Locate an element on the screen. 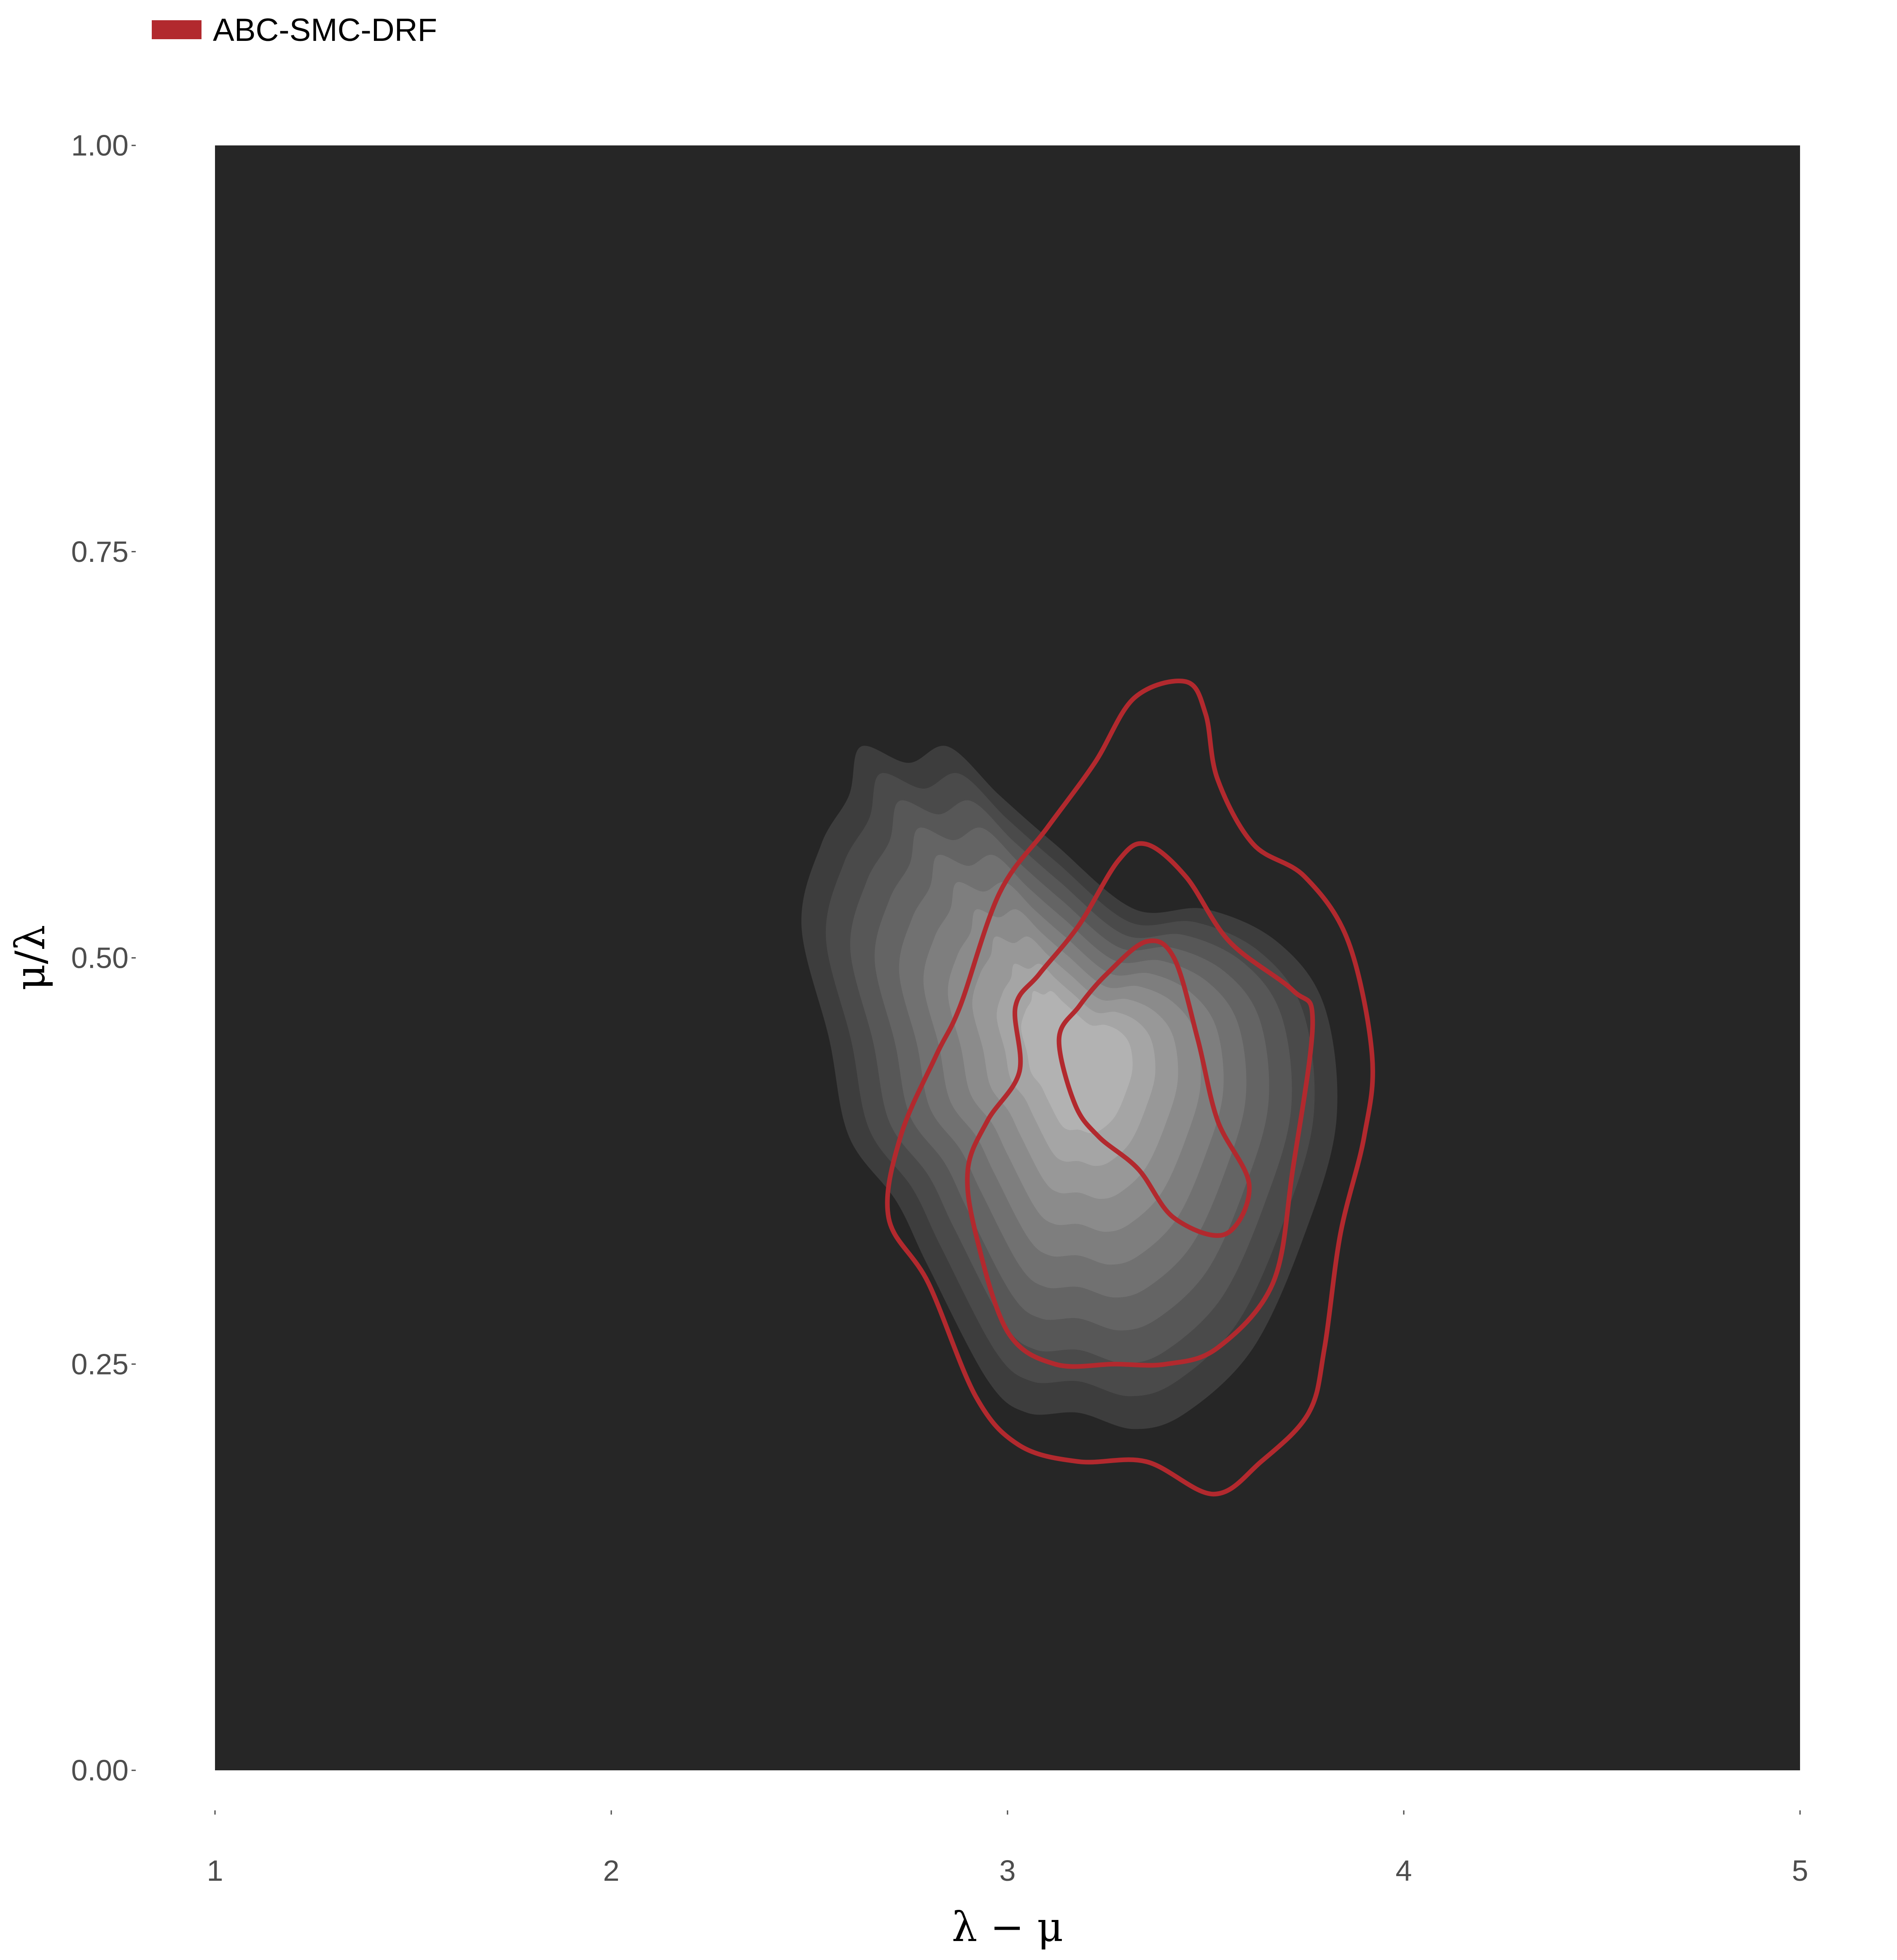 The height and width of the screenshot is (1960, 1897). x-tick-label: 3 is located at coordinates (1008, 1871).